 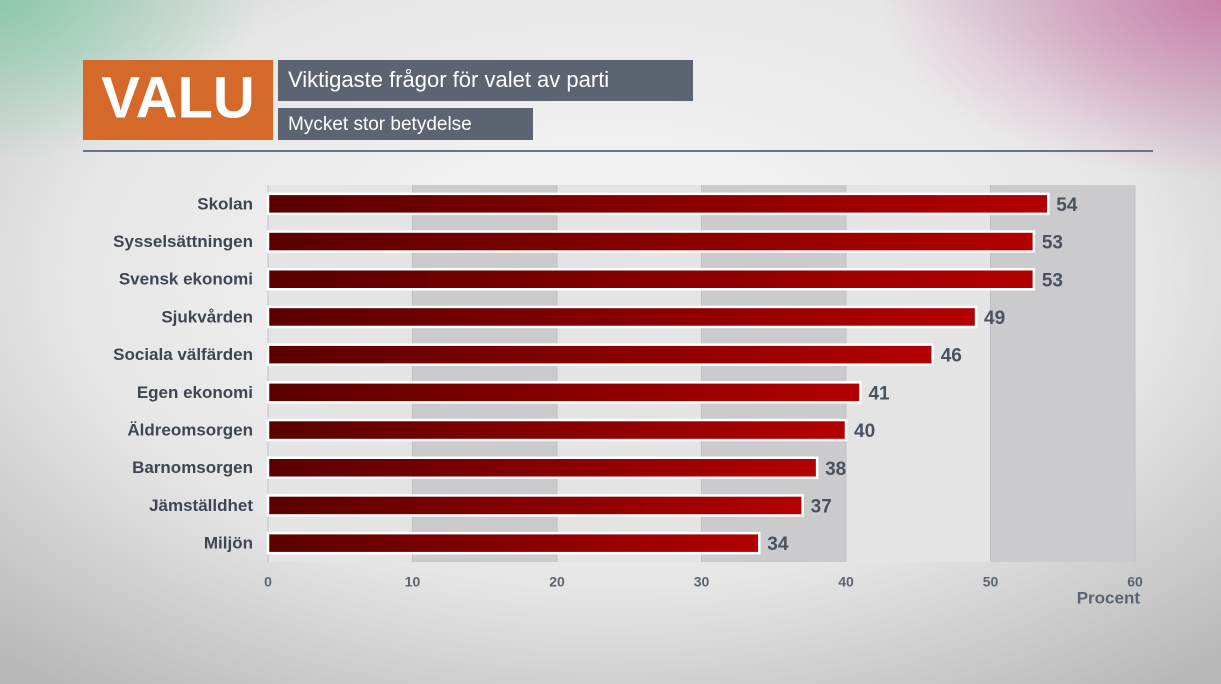 What do you see at coordinates (228, 543) in the screenshot?
I see `y-tick-label: Miljön` at bounding box center [228, 543].